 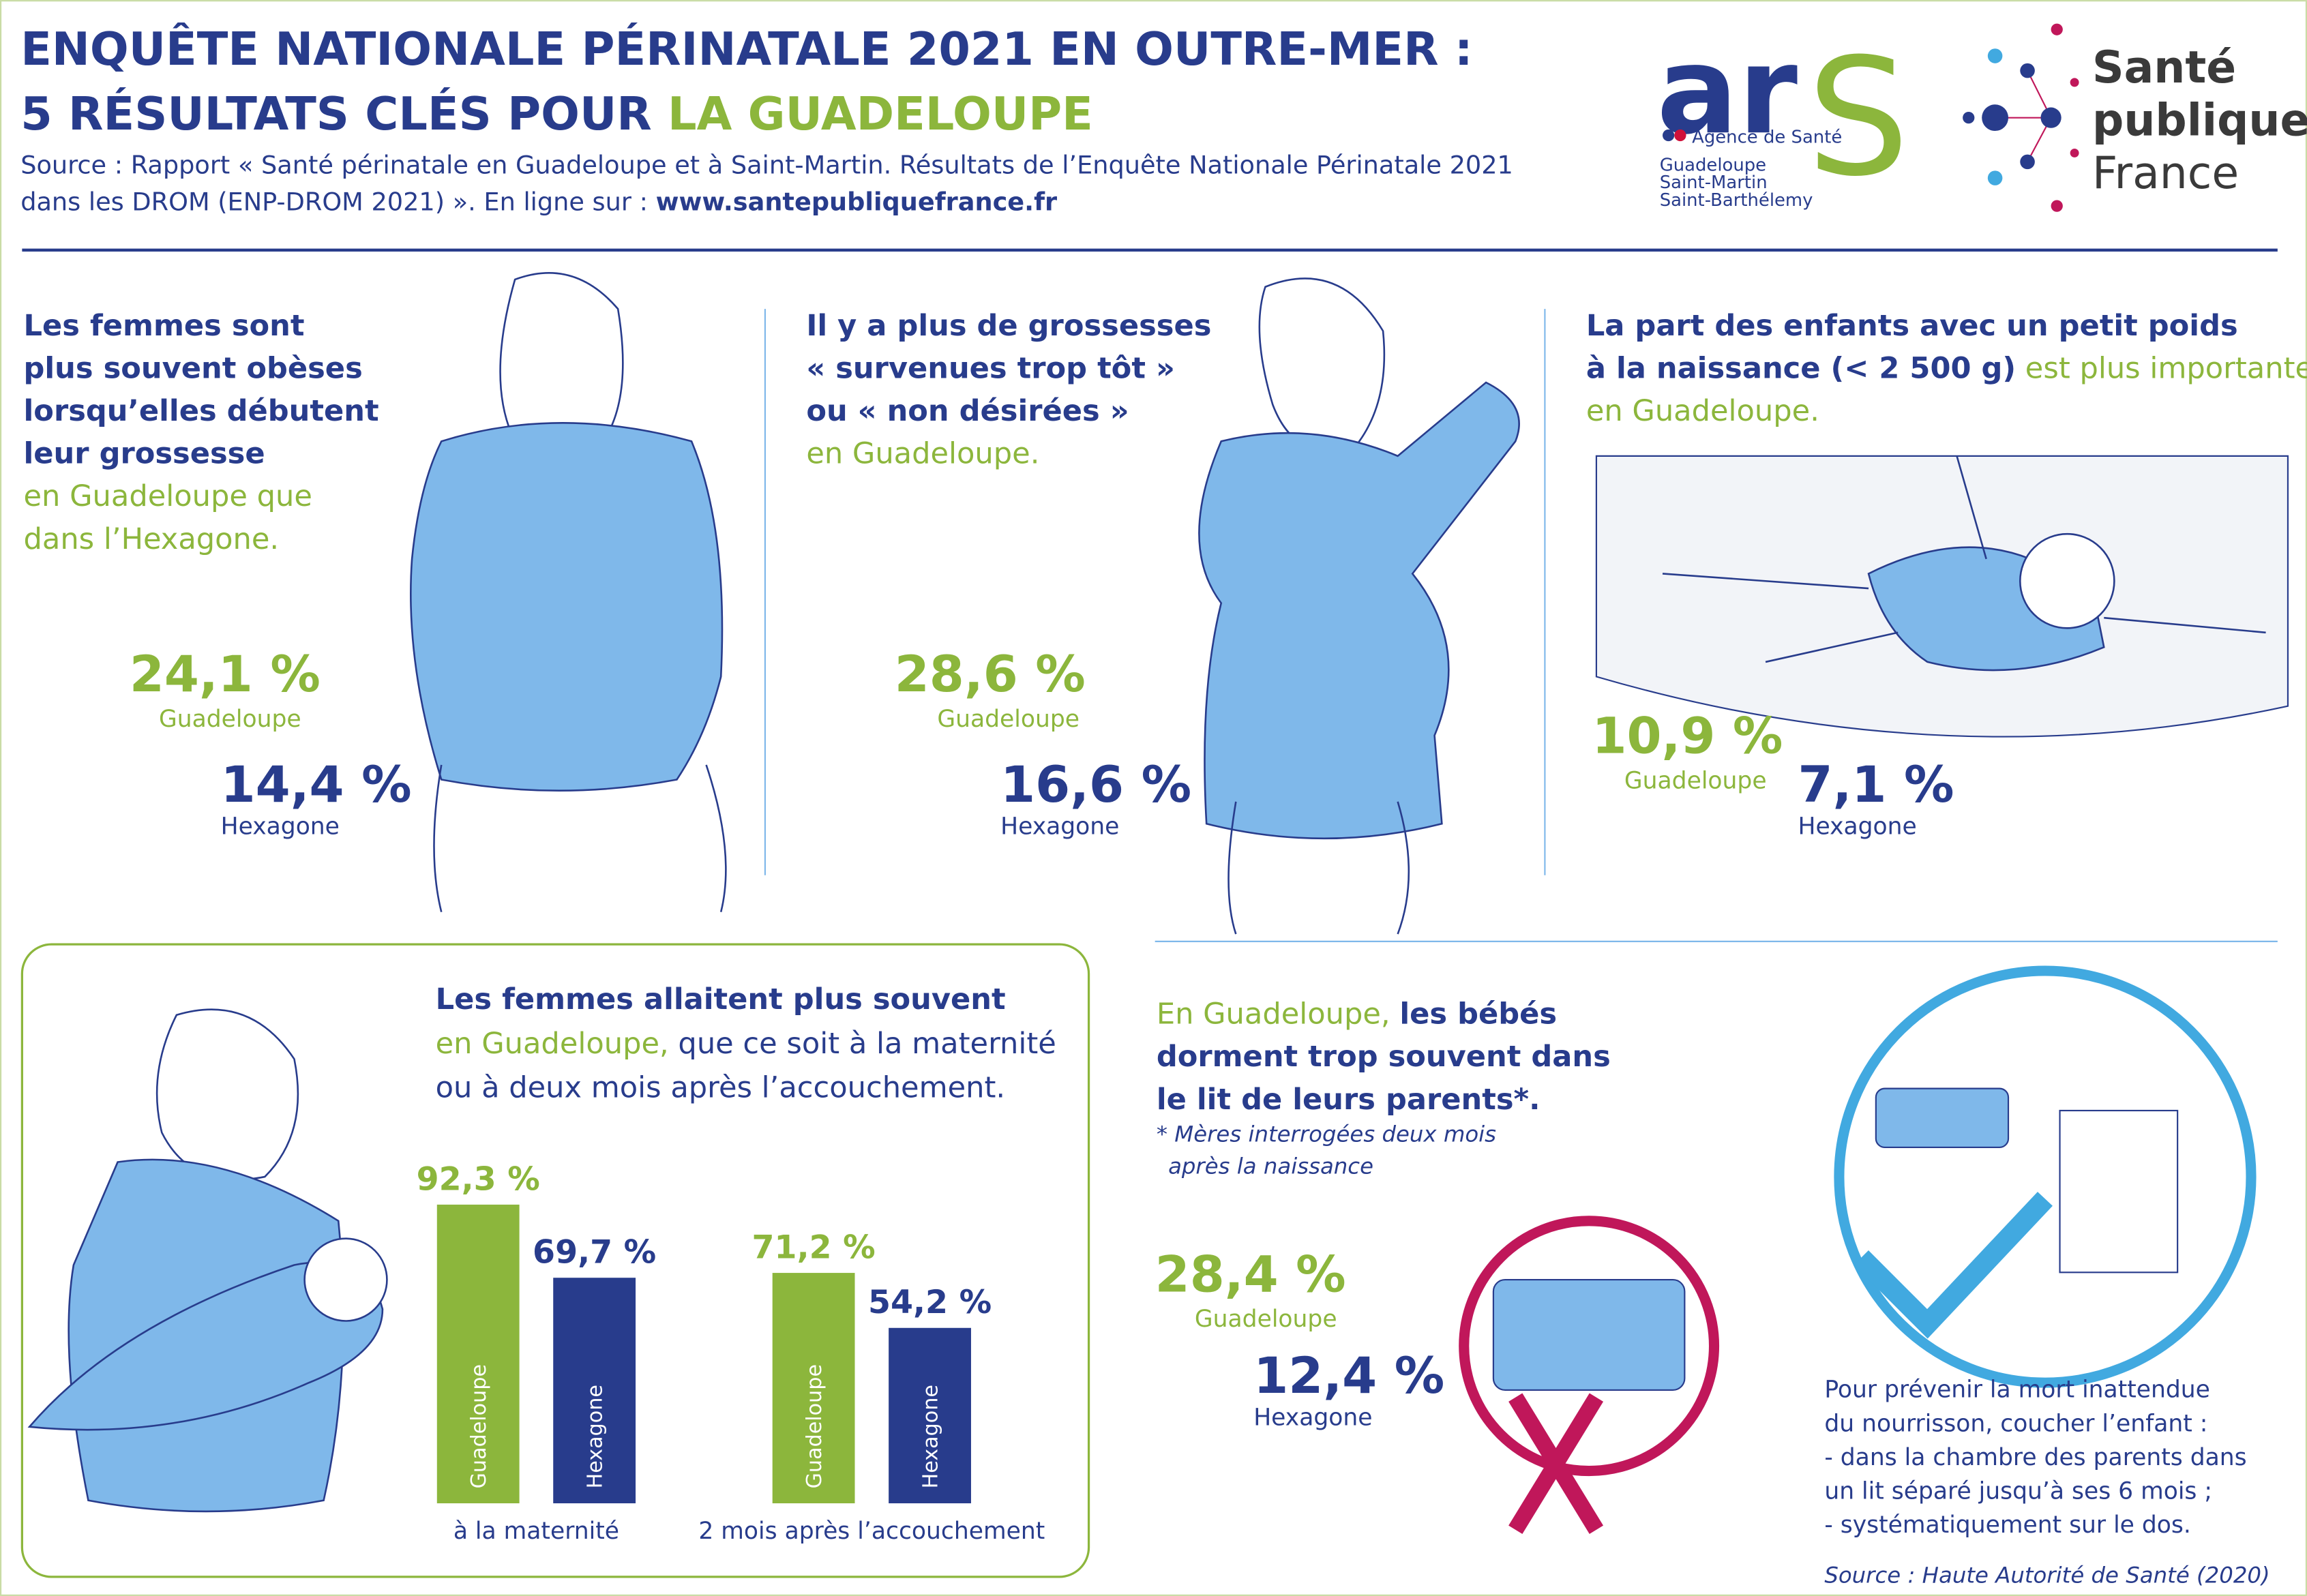 I want to click on text-segment: que ce soit à la maternité, so click(x=862, y=1044).